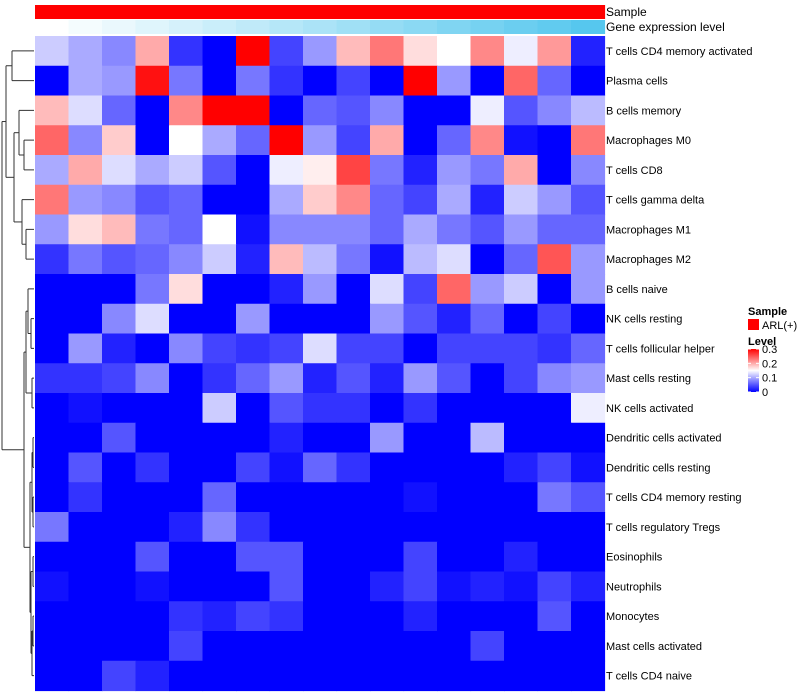 The height and width of the screenshot is (700, 800). What do you see at coordinates (320, 27) in the screenshot?
I see `gene-expression-annotation-bar` at bounding box center [320, 27].